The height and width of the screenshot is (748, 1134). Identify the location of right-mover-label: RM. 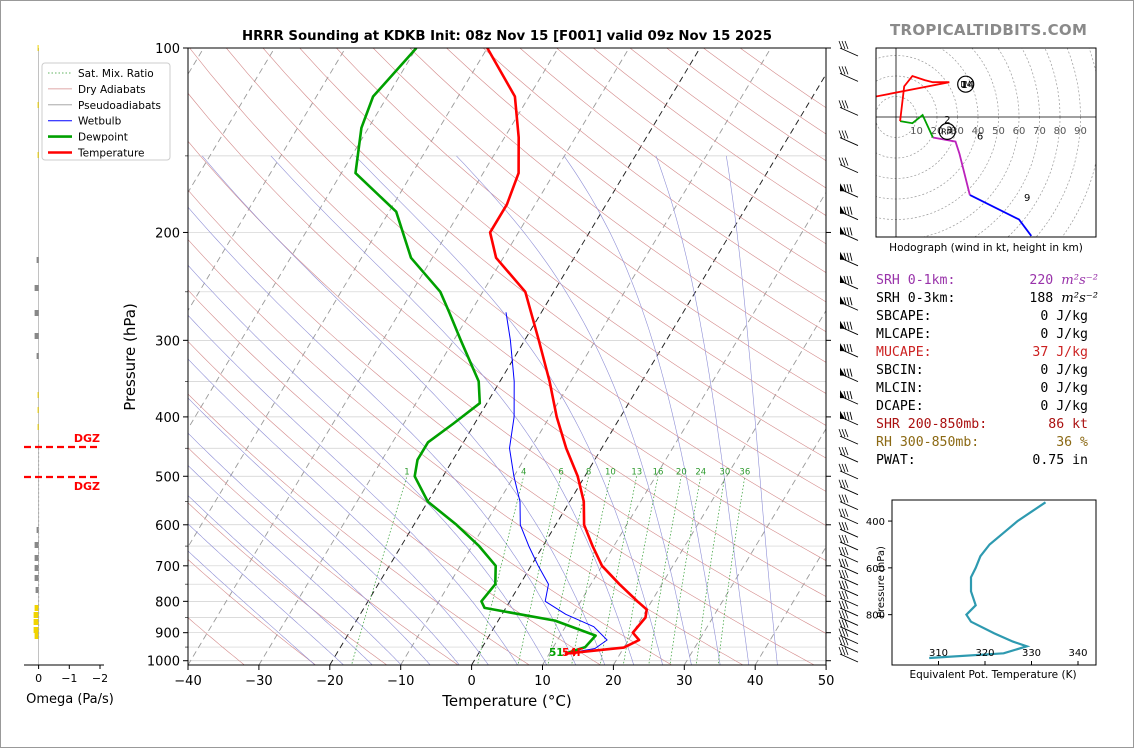
(947, 131).